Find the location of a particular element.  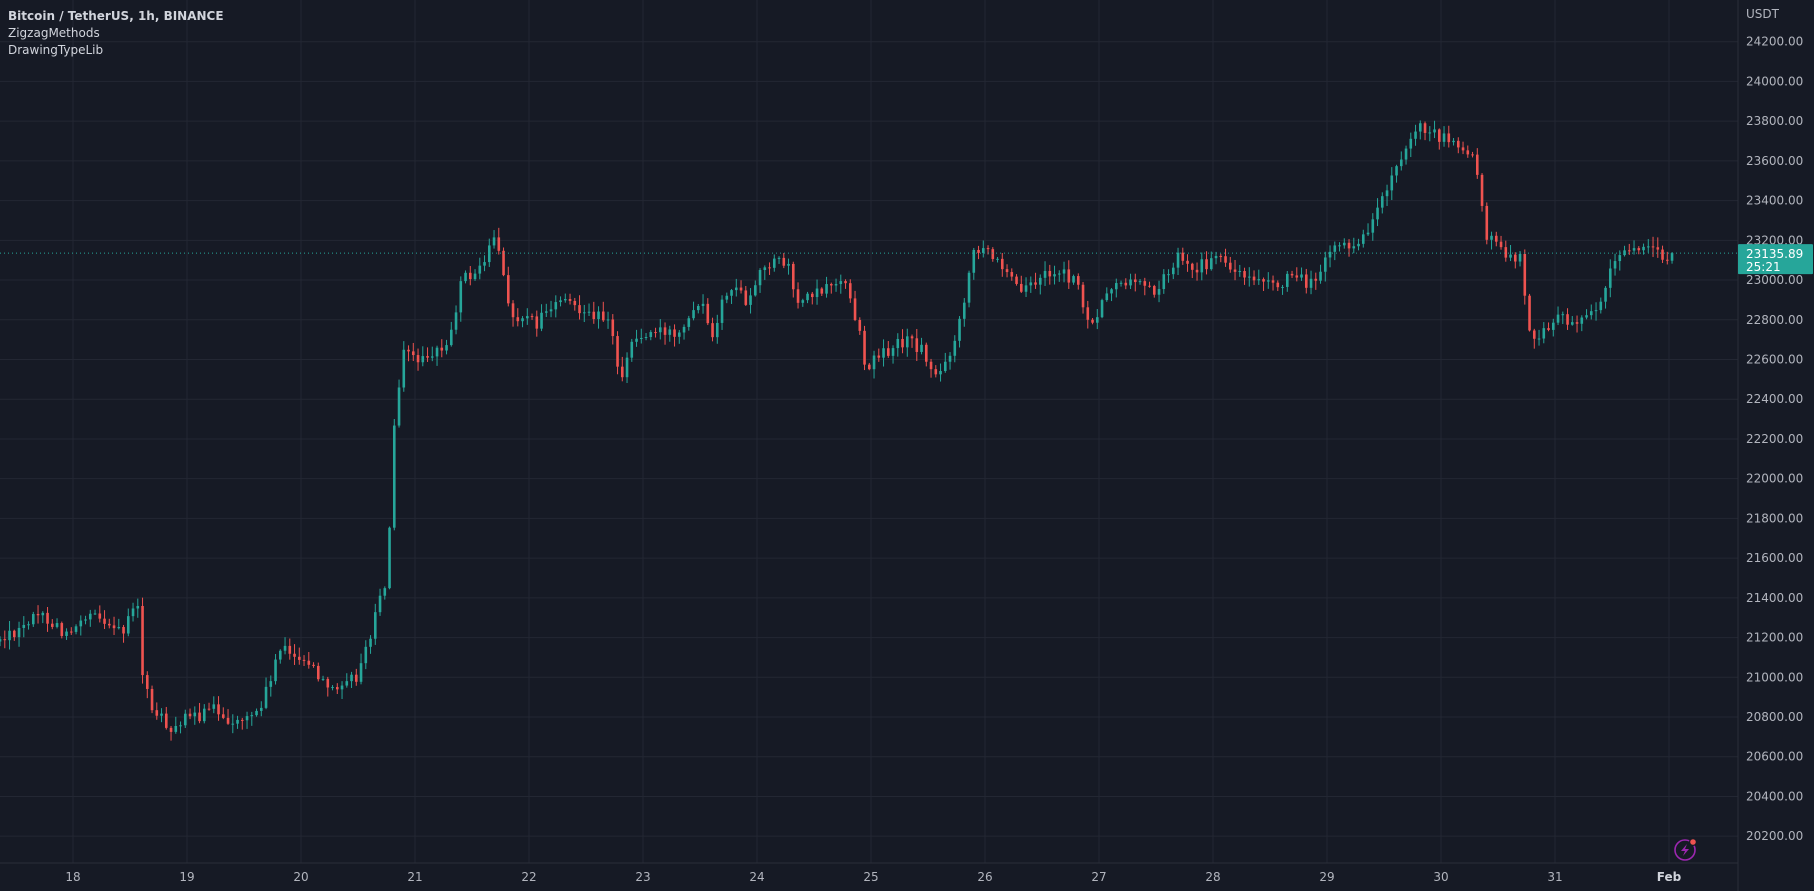

price-tick-label: 21800.00 is located at coordinates (1774, 518).